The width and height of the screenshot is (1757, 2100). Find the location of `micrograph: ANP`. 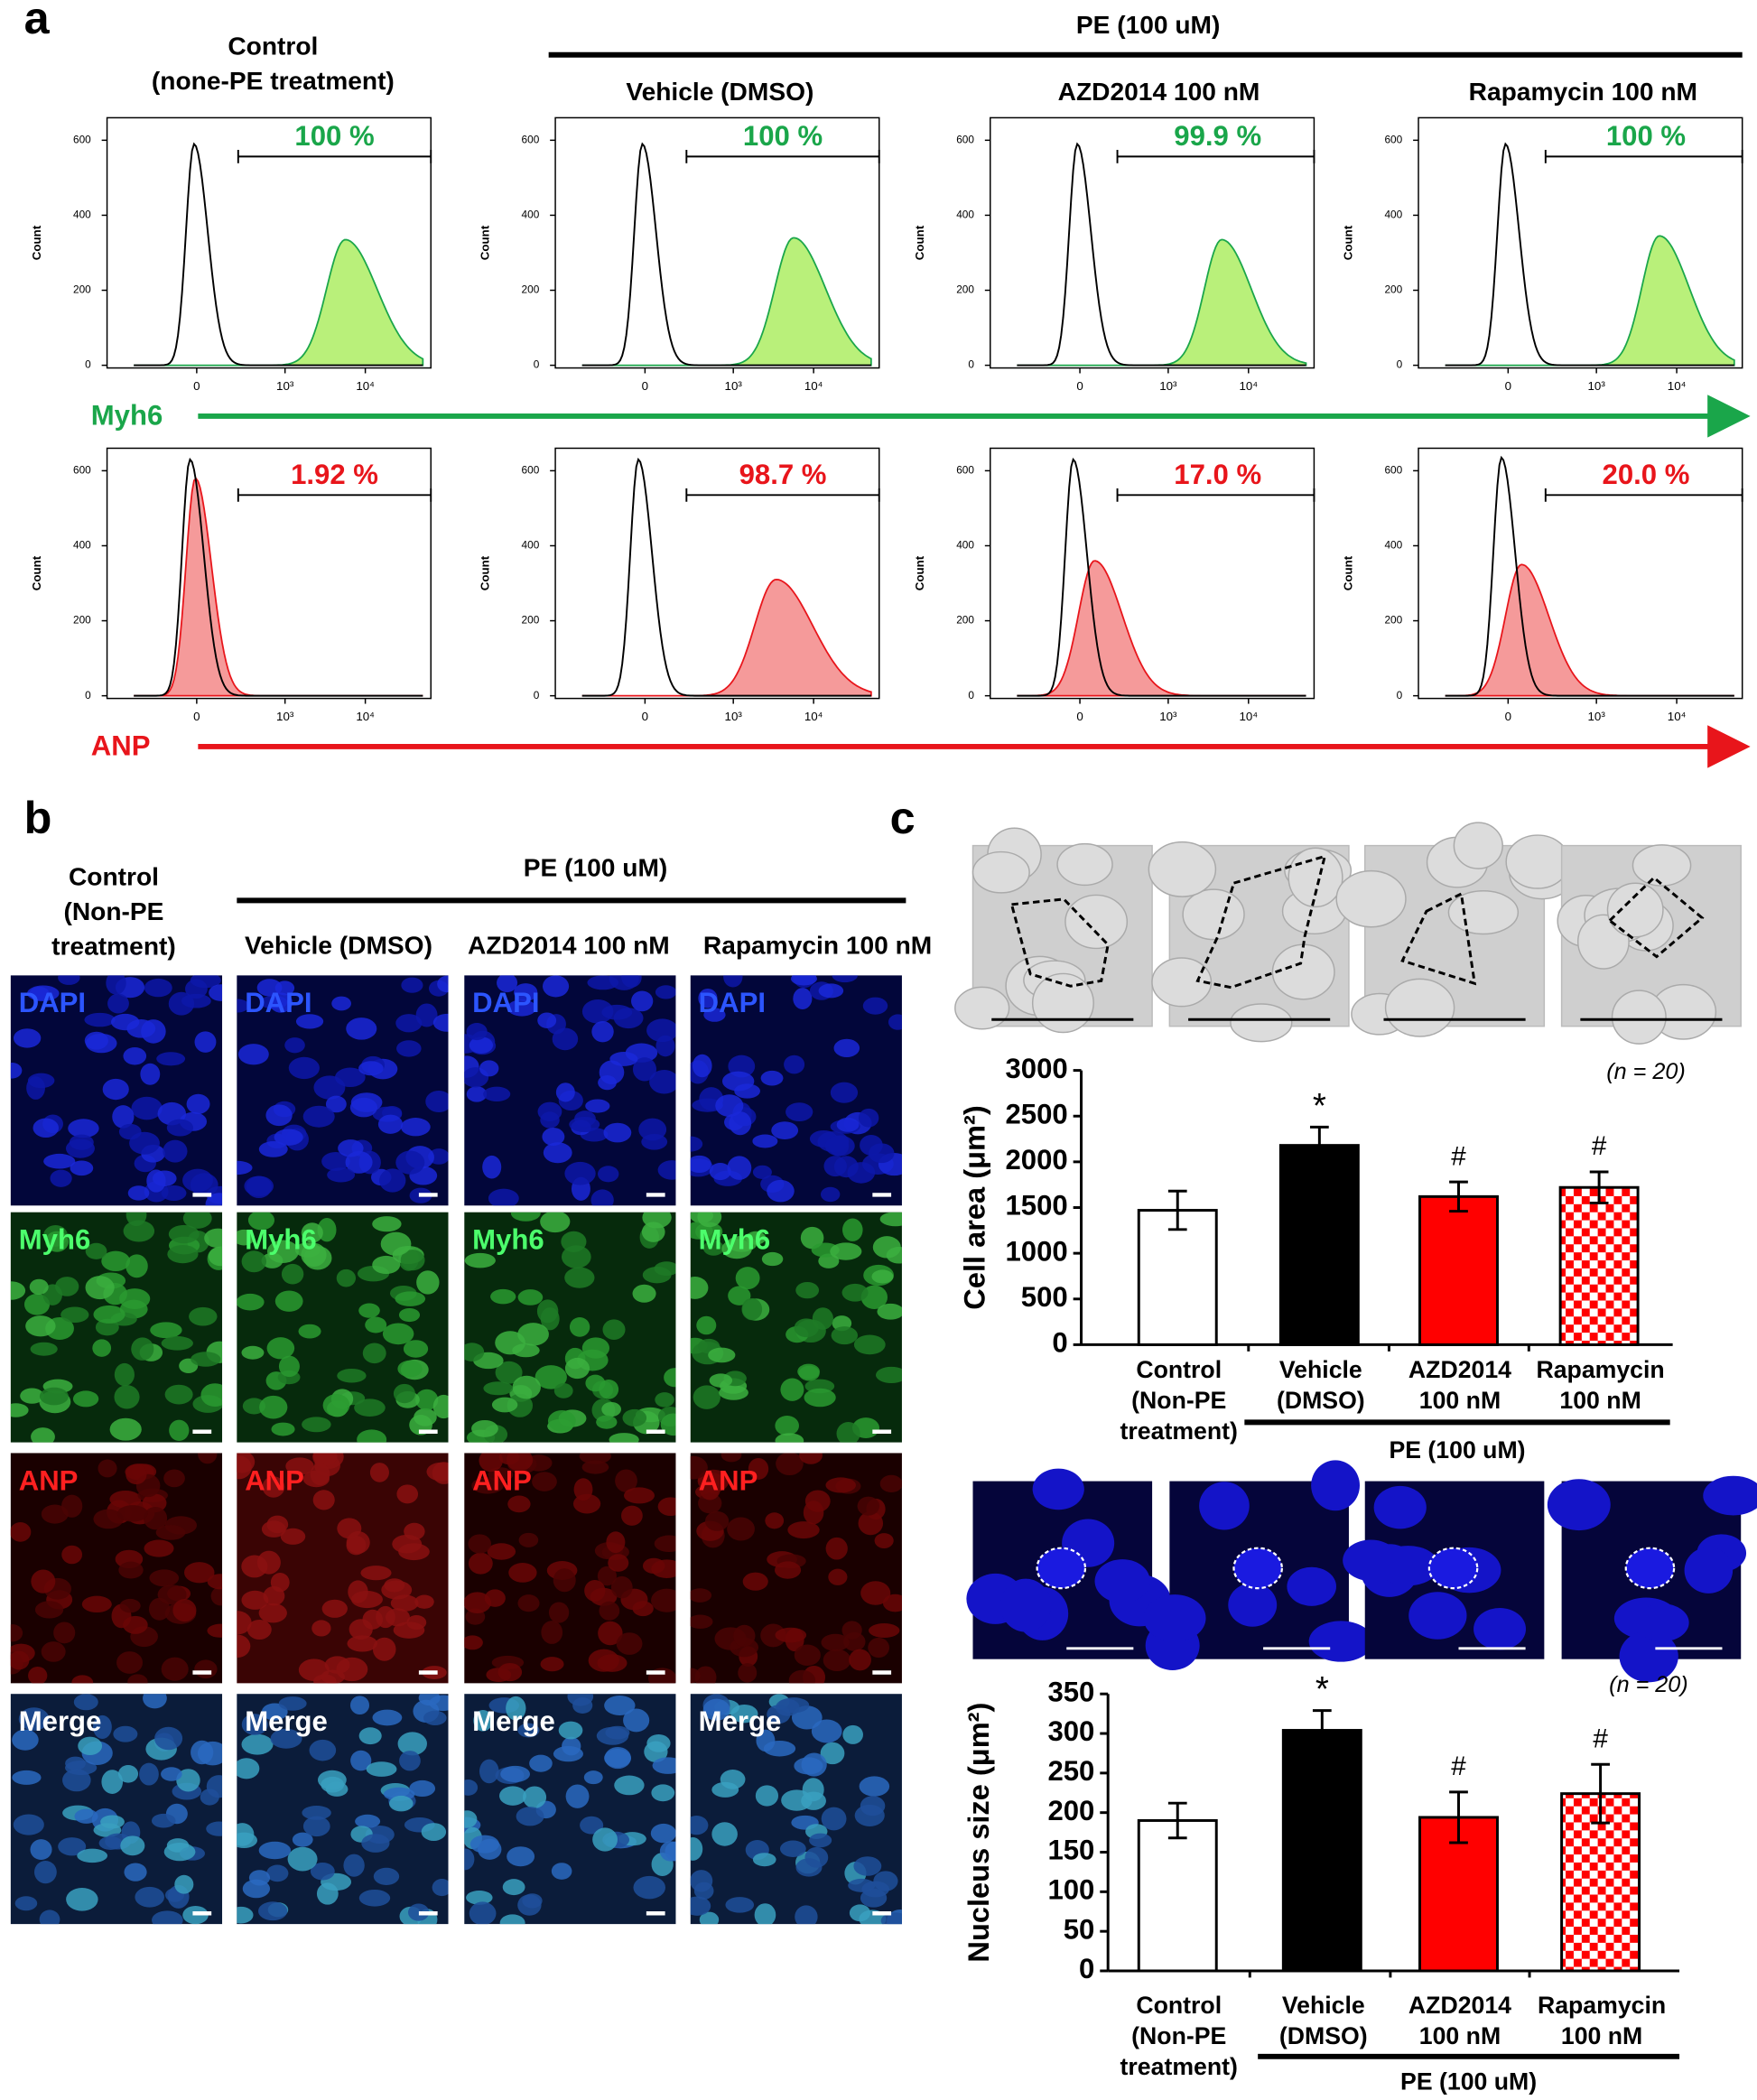

micrograph: ANP is located at coordinates (796, 1568).